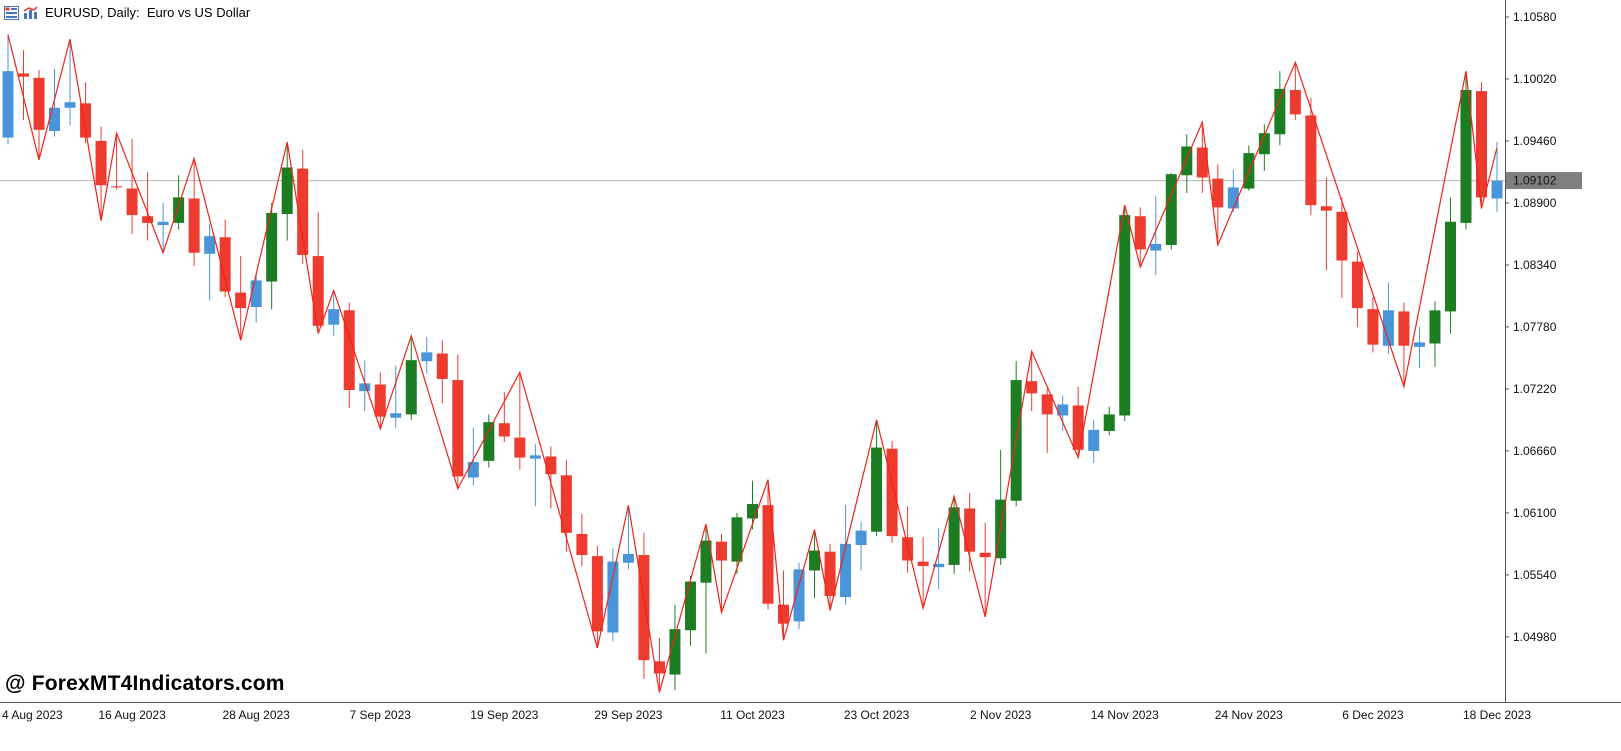  Describe the element at coordinates (1001, 715) in the screenshot. I see `date-tick-label: 2 Nov 2023` at that location.